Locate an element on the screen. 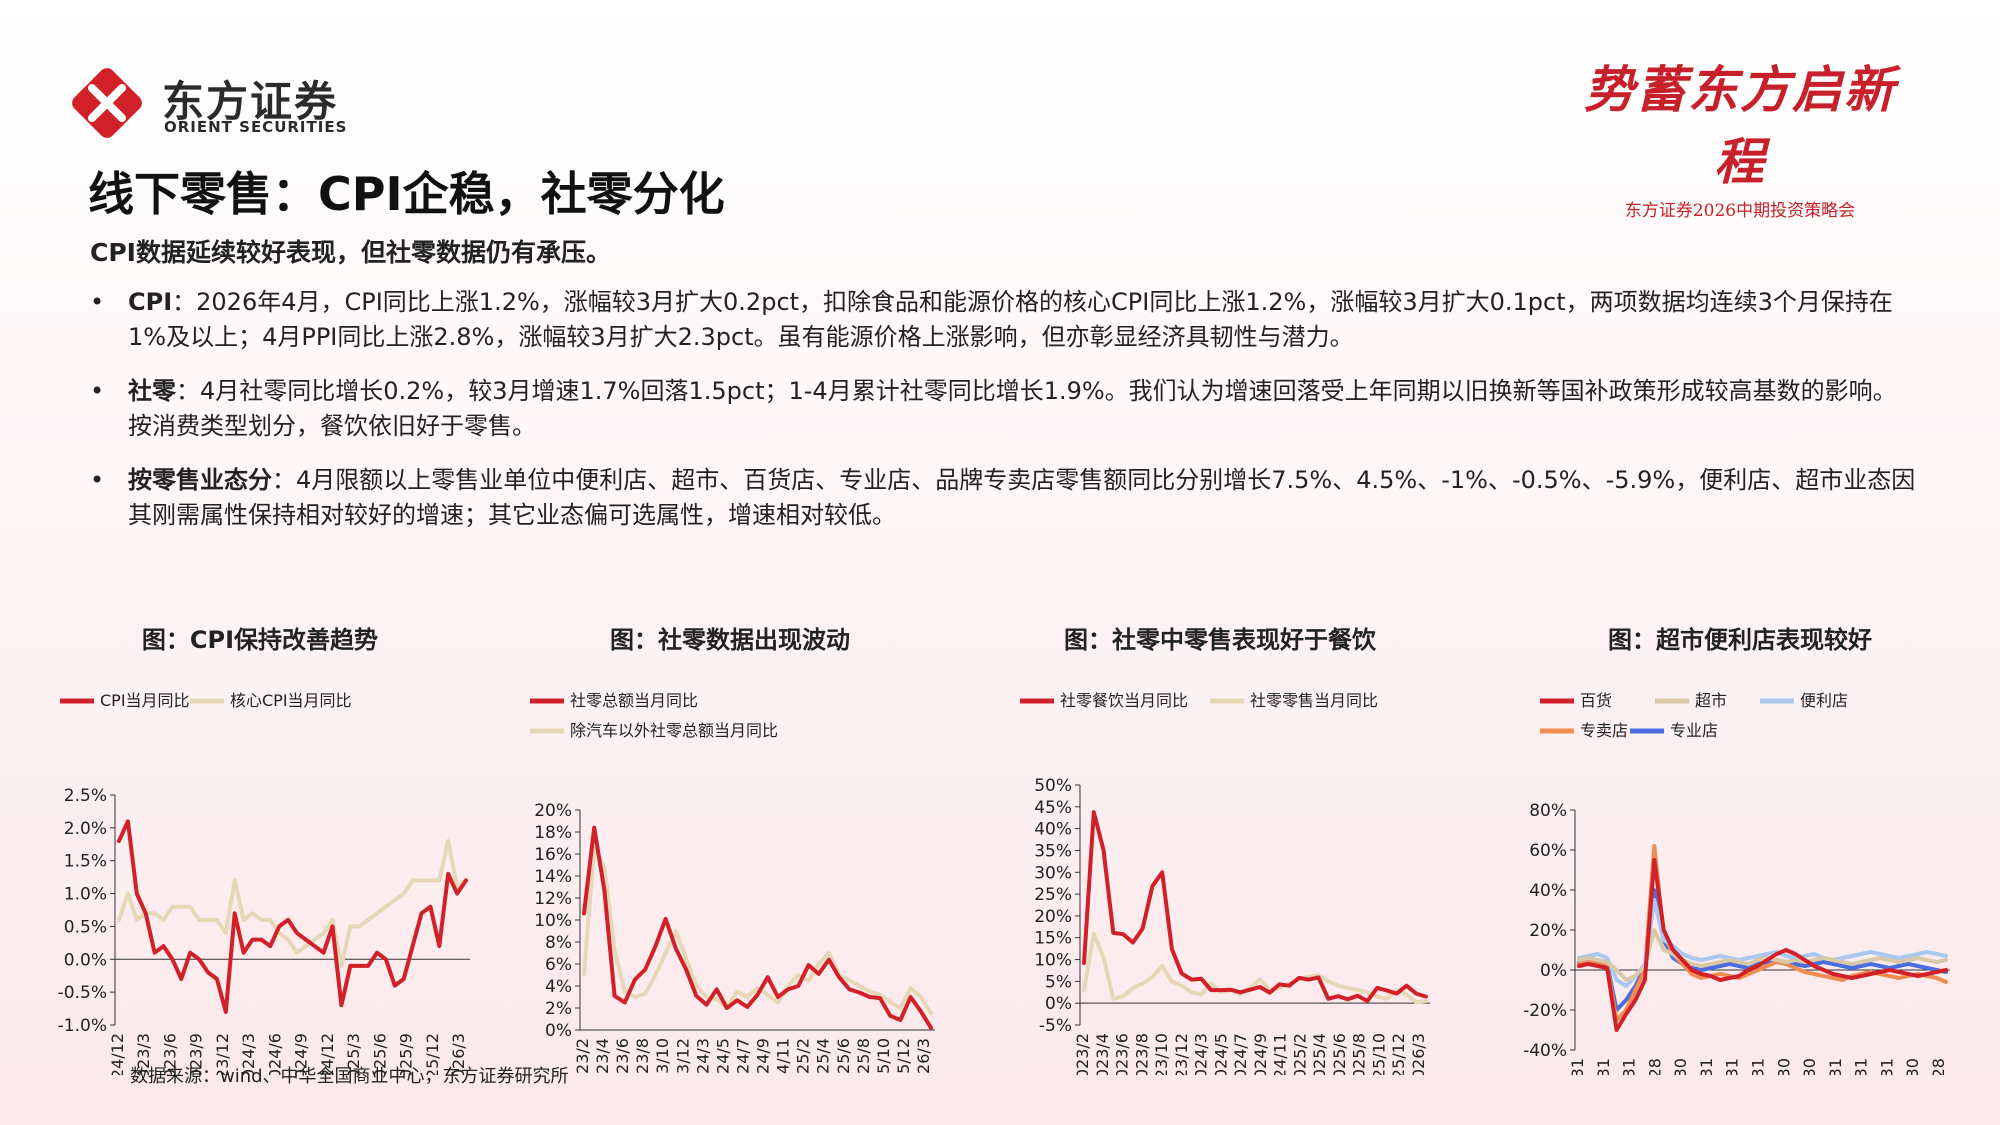 This screenshot has width=2000, height=1125. y-tick-label: 5% is located at coordinates (1058, 982).